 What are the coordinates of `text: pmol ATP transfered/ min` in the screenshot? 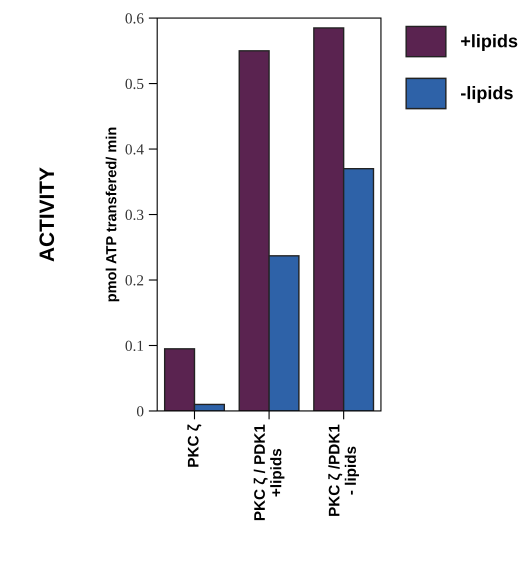 It's located at (113, 215).